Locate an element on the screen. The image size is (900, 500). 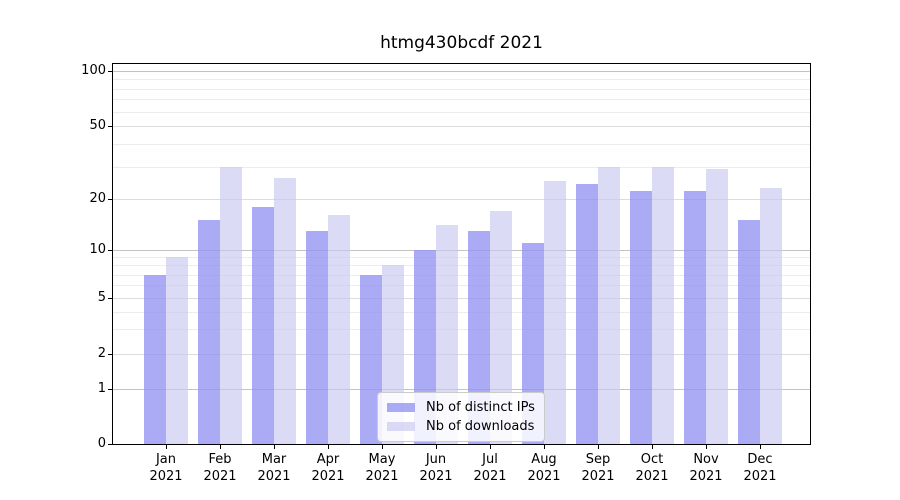
legend-label: Nb of downloads is located at coordinates (480, 426).